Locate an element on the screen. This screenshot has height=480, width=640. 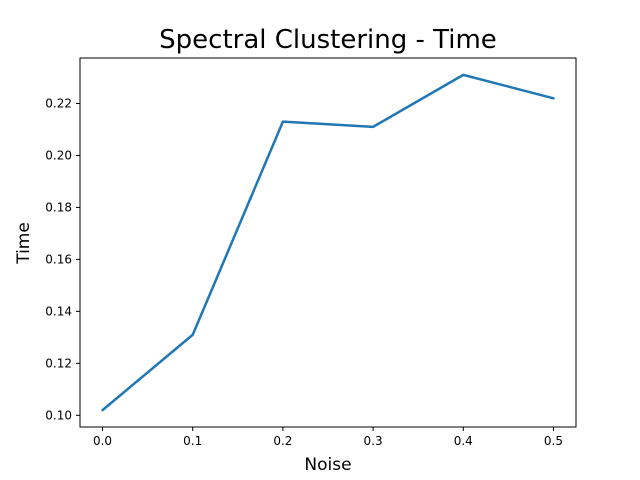
y-tick-label: 0.10 is located at coordinates (58, 415).